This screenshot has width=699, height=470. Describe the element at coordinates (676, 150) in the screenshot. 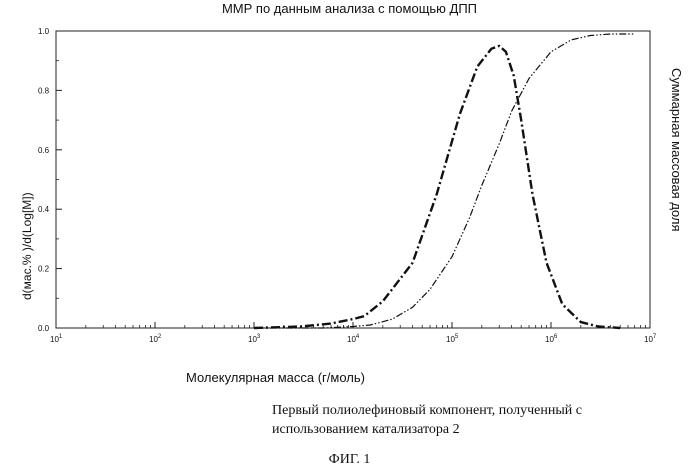

I see `secondary-y-axis-label: Суммарная массовая доля` at that location.